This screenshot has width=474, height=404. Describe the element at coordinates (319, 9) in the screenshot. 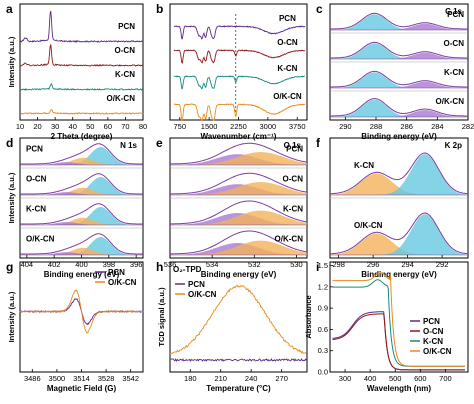

I see `panel-c-letter: c` at that location.